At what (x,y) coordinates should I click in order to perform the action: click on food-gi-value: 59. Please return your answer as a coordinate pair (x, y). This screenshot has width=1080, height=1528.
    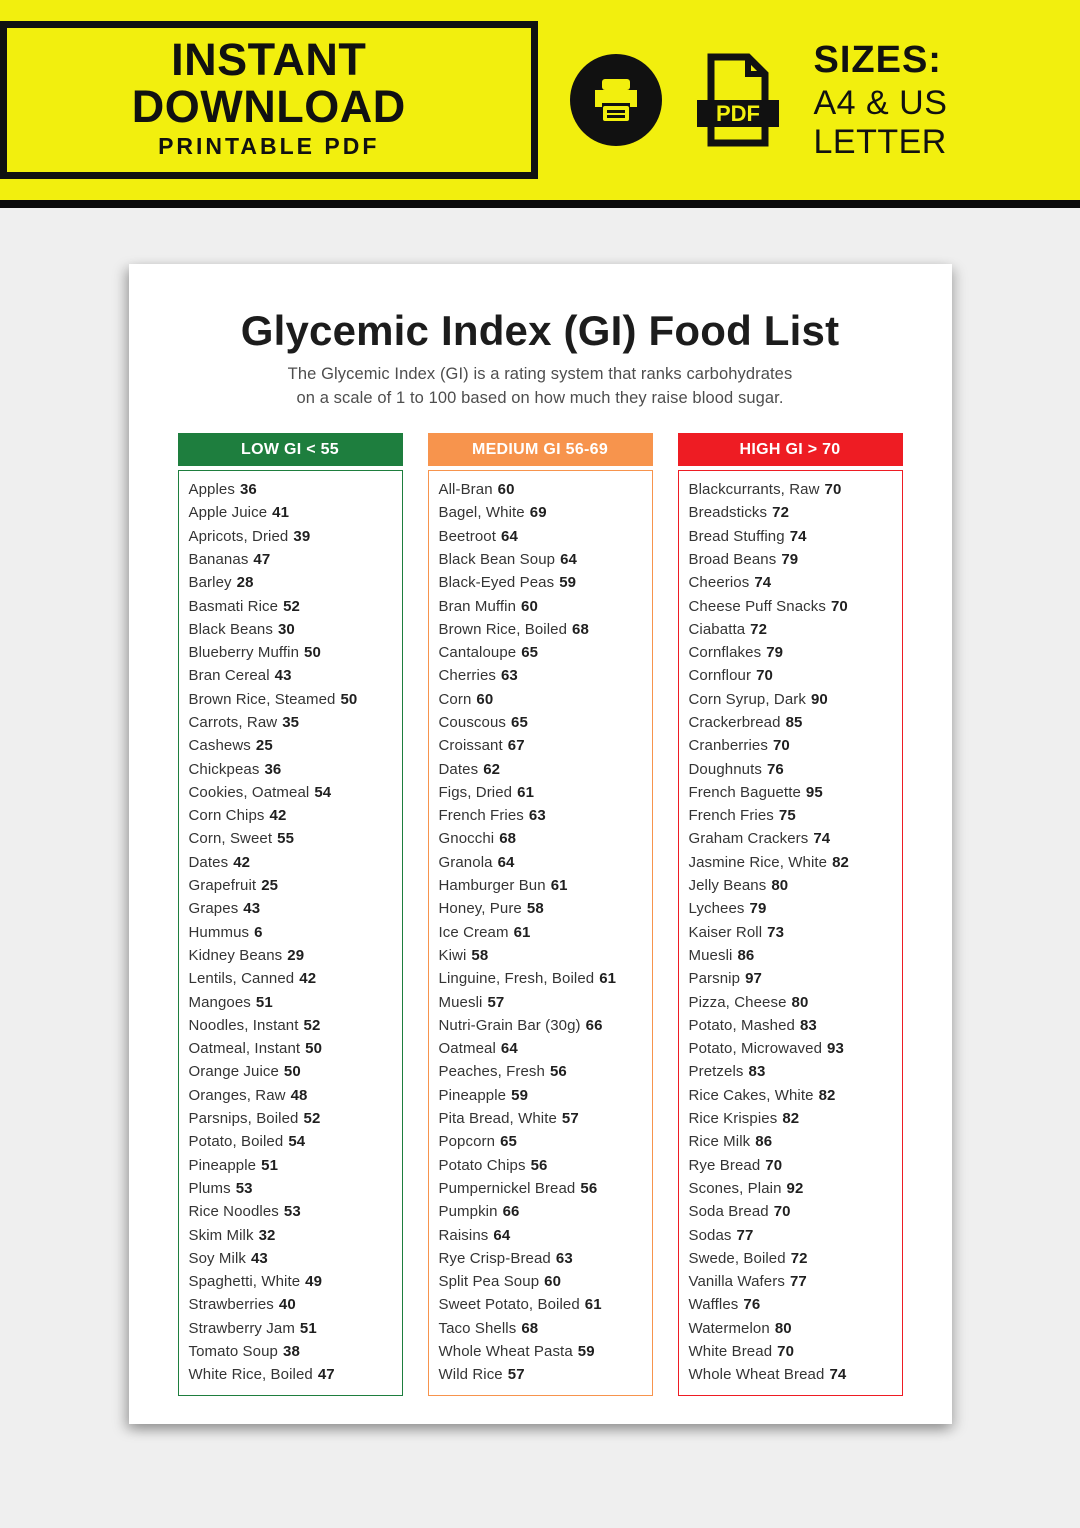
    Looking at the image, I should click on (520, 1095).